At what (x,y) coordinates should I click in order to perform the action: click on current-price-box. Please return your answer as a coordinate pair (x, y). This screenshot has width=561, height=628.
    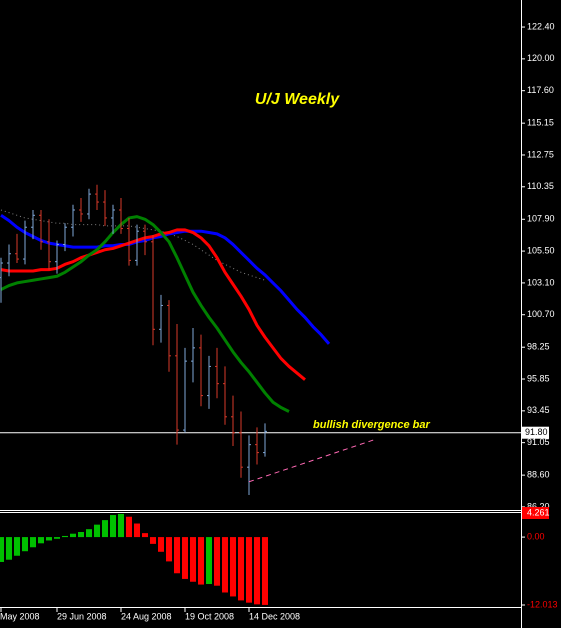
    Looking at the image, I should click on (535, 432).